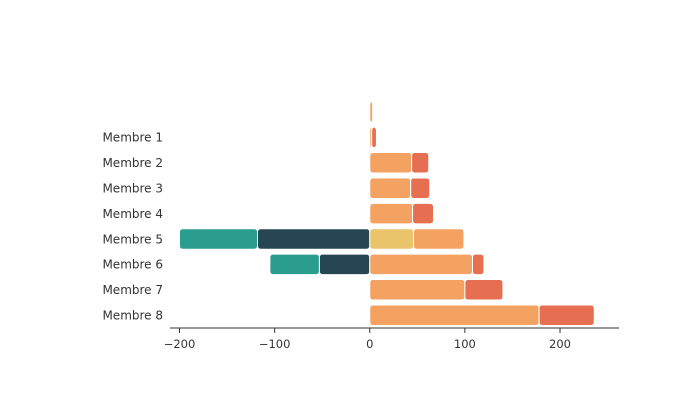  I want to click on x-tick-label: 200, so click(560, 344).